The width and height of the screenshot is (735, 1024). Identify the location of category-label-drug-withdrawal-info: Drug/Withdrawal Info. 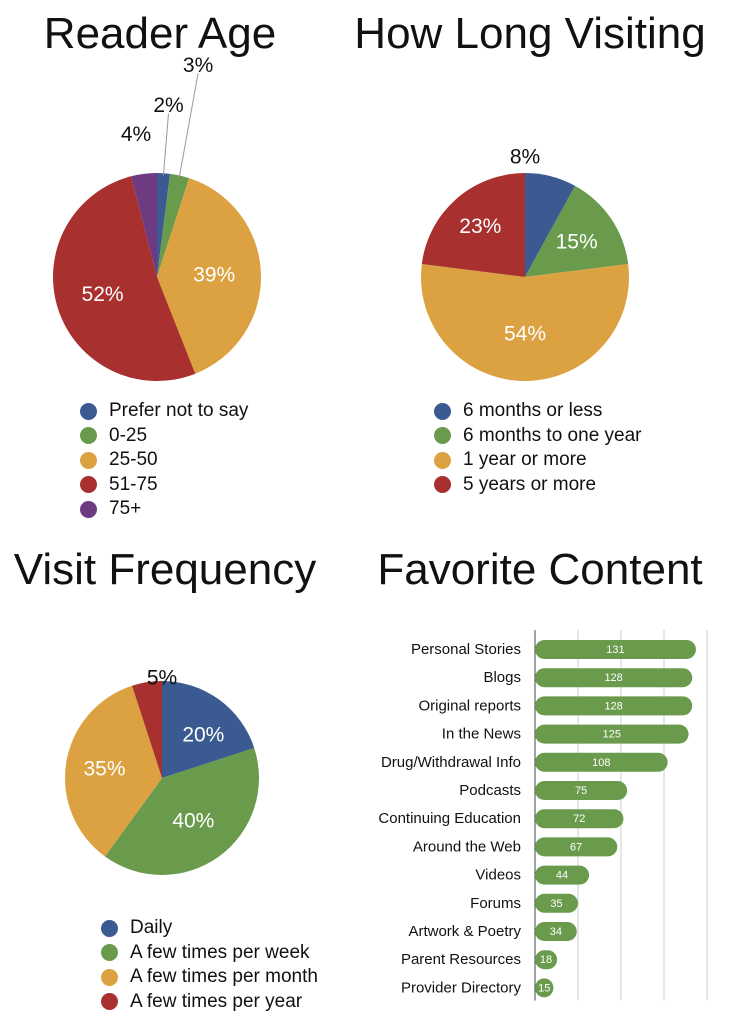
(451, 762).